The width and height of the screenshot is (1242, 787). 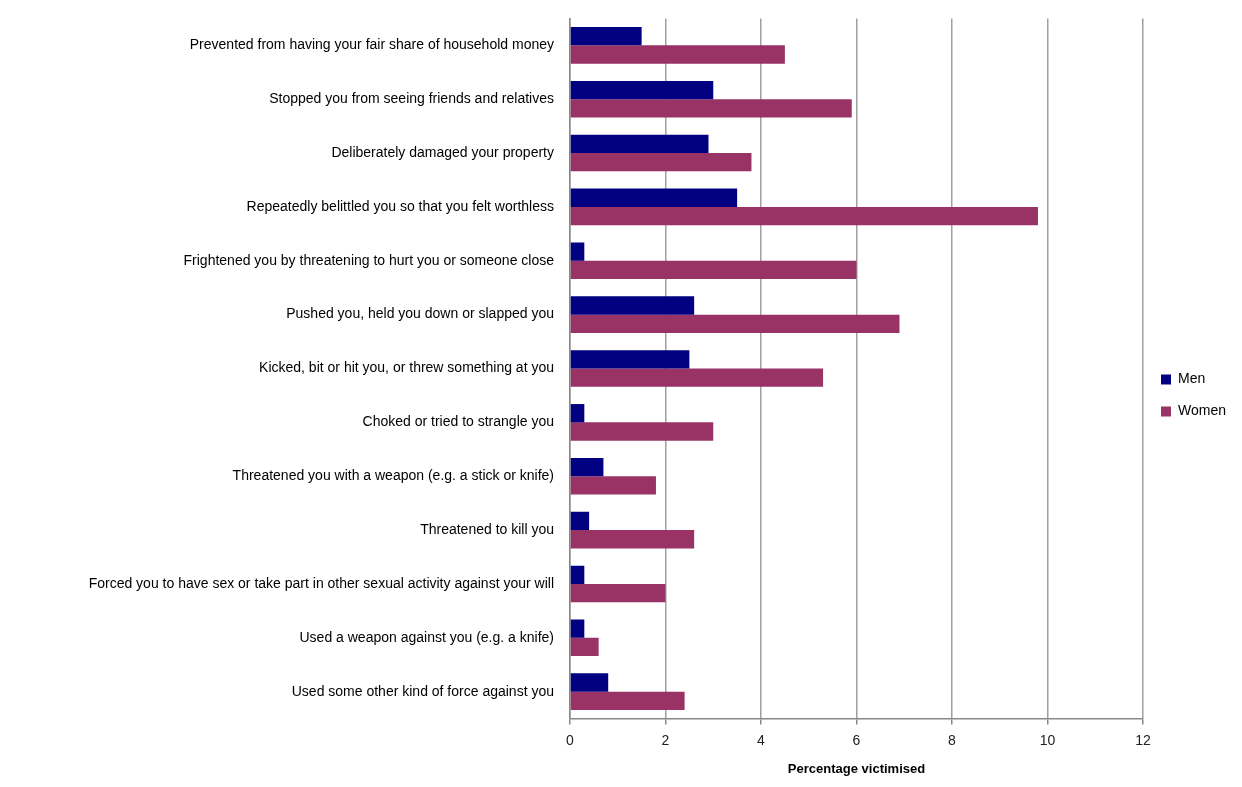 I want to click on y-tick-label: Pushed you, held you down or slapped you, so click(x=420, y=313).